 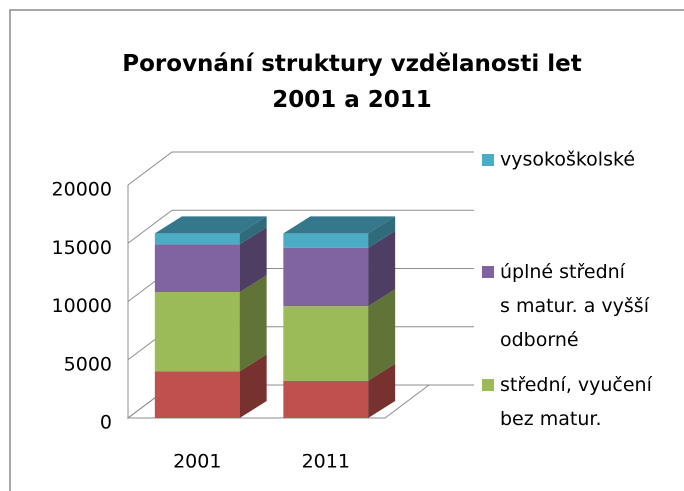 What do you see at coordinates (82, 306) in the screenshot?
I see `y-tick-label: 10000` at bounding box center [82, 306].